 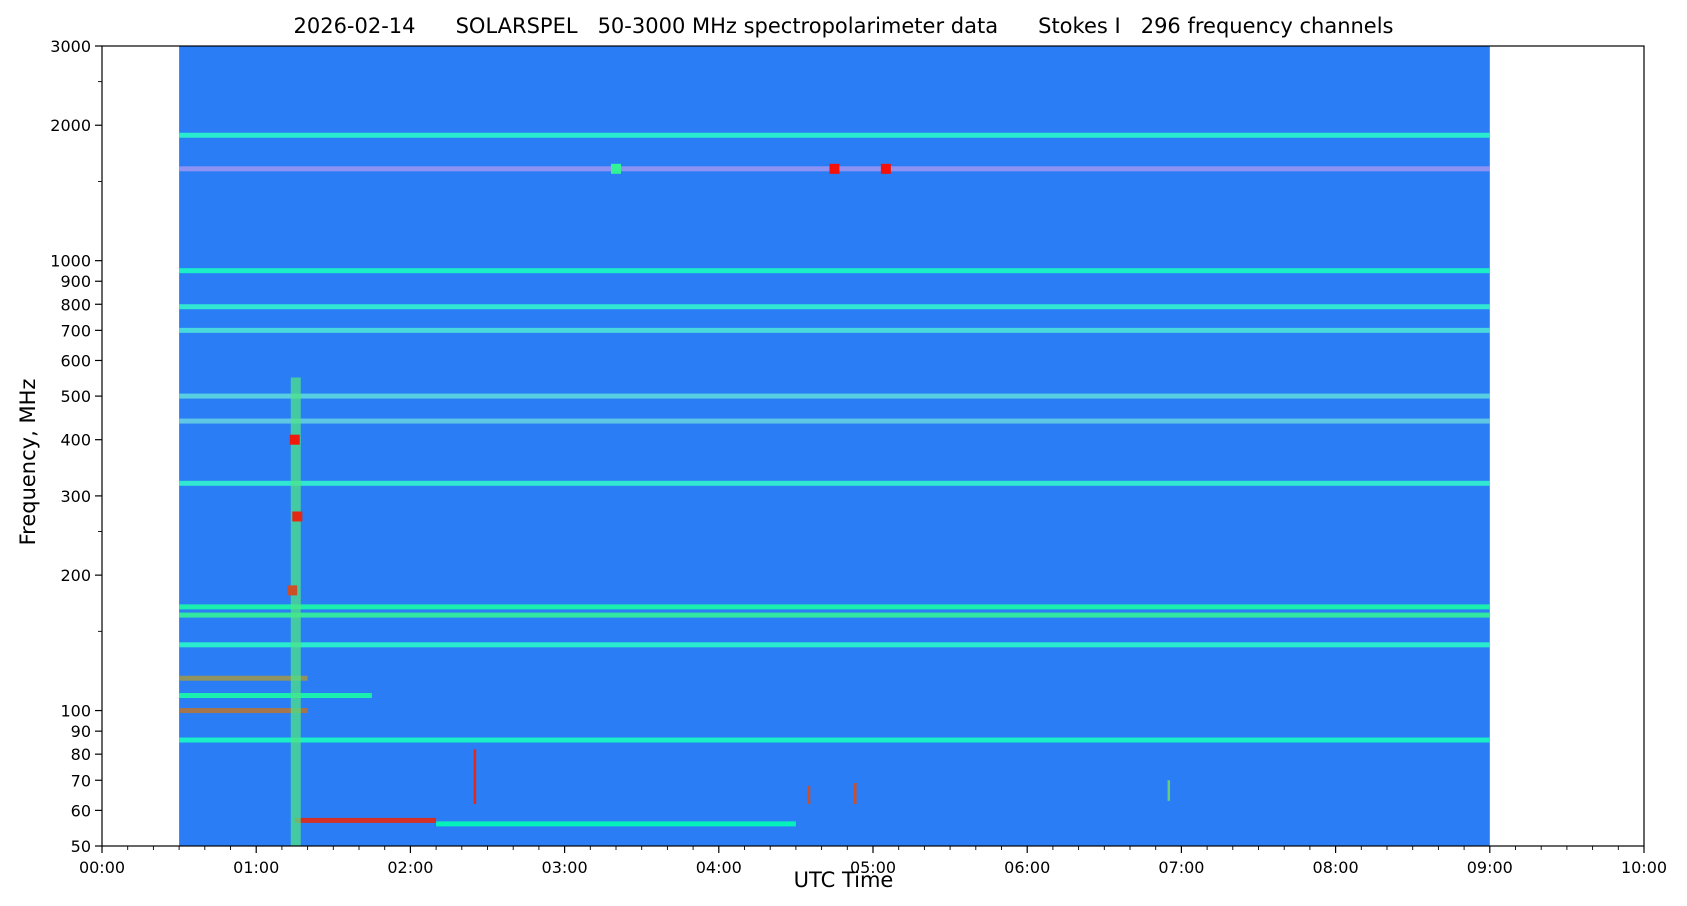 I want to click on y-tick-label: 700, so click(x=75, y=330).